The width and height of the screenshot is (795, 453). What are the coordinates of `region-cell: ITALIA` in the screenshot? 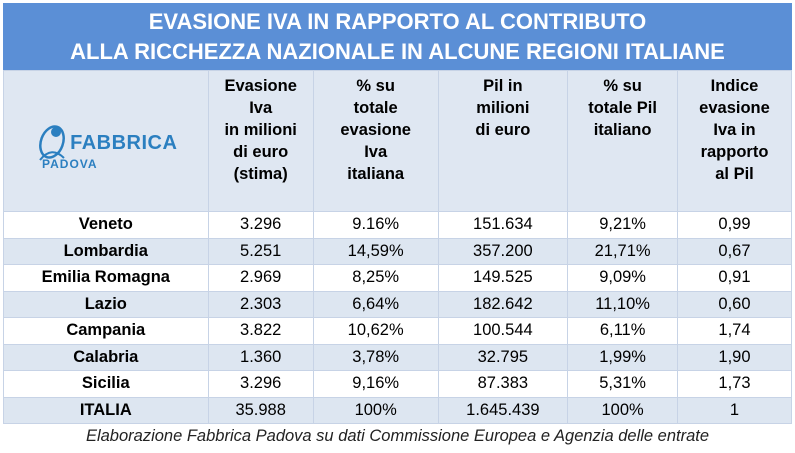 It's located at (106, 410).